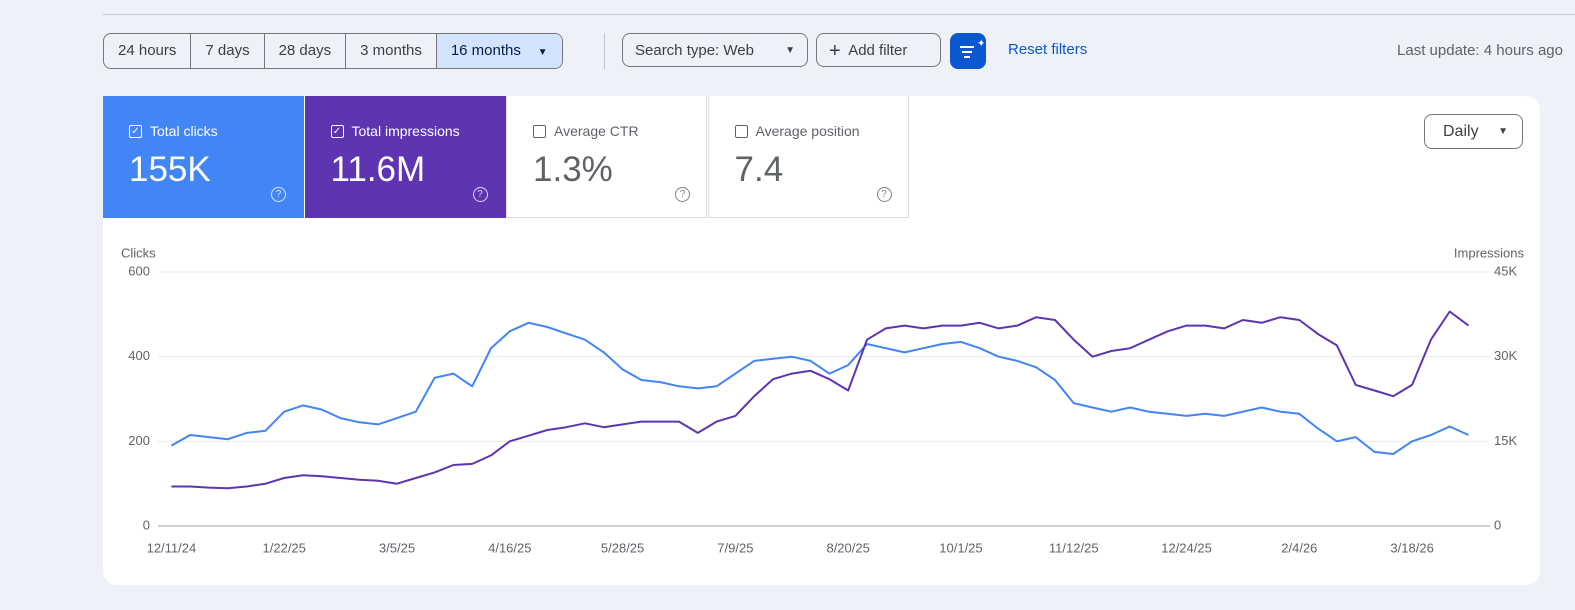 The height and width of the screenshot is (610, 1575). I want to click on metric-label: ✓ Total clicks, so click(173, 131).